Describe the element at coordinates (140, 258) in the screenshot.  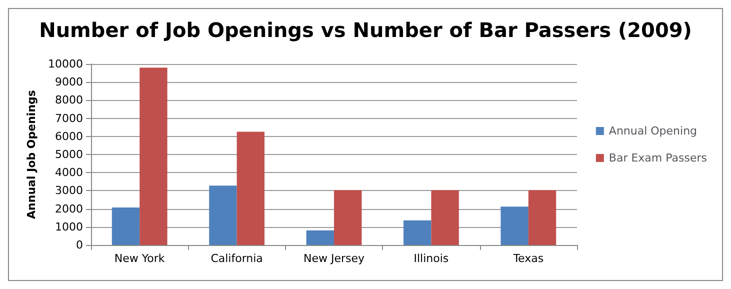
I see `x-tick-label: New York` at that location.